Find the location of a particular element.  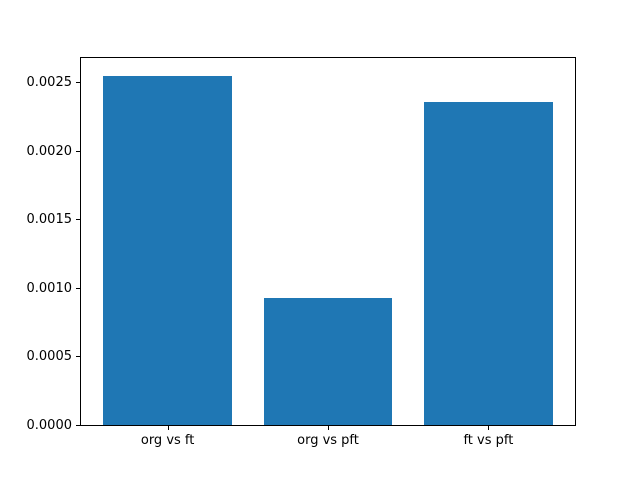

y-tick-label: 0.0000 is located at coordinates (49, 425).